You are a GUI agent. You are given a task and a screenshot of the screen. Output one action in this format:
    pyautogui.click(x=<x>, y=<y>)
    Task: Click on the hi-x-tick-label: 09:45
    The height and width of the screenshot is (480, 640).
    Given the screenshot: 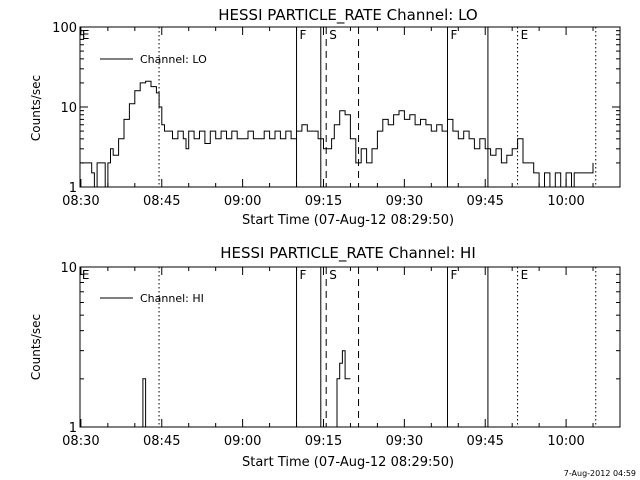 What is the action you would take?
    pyautogui.click(x=484, y=441)
    